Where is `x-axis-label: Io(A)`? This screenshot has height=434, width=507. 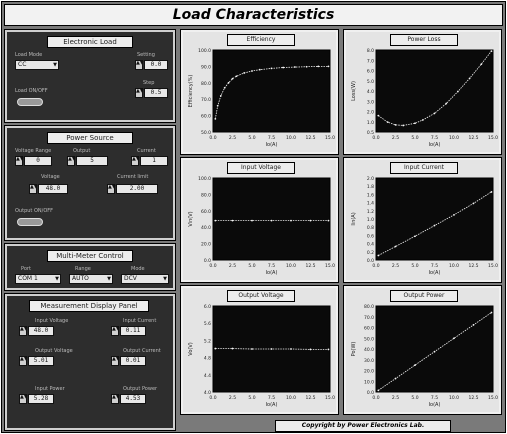
x-axis-label: Io(A) is located at coordinates (272, 145).